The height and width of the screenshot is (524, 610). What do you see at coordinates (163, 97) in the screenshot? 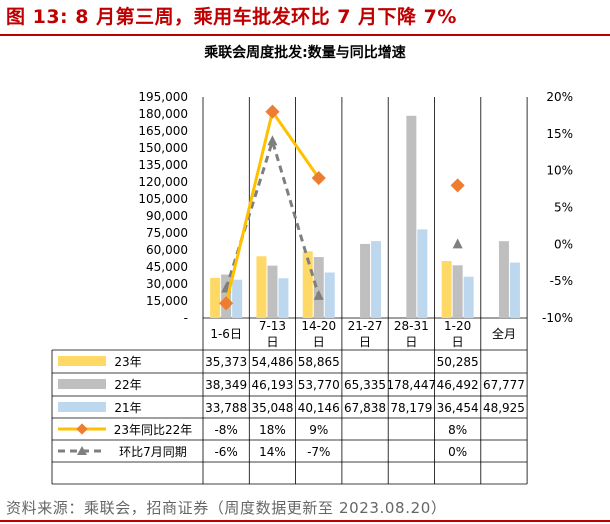
I see `y-left-tick-label: 195,000` at bounding box center [163, 97].